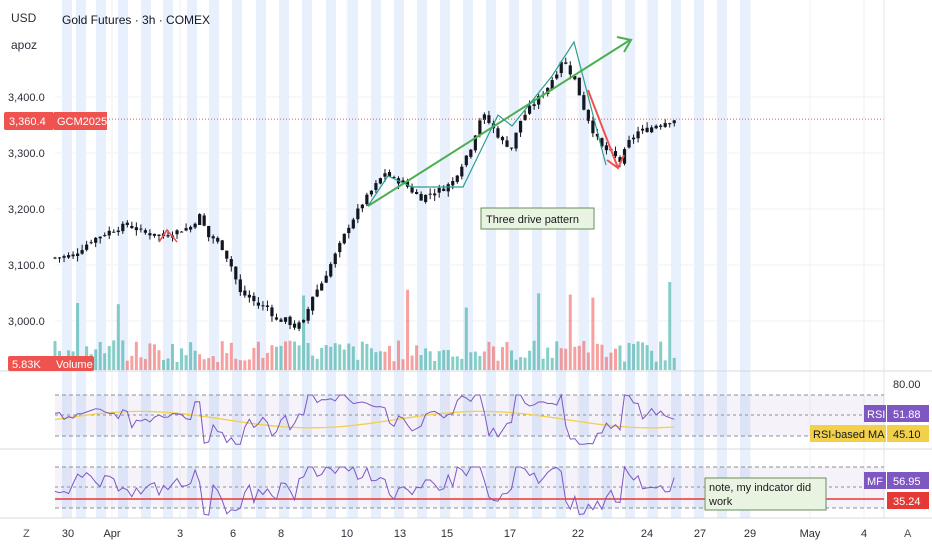 The height and width of the screenshot is (550, 932). Describe the element at coordinates (136, 20) in the screenshot. I see `symbol-title: Gold Futures · 3h · COMEX` at that location.